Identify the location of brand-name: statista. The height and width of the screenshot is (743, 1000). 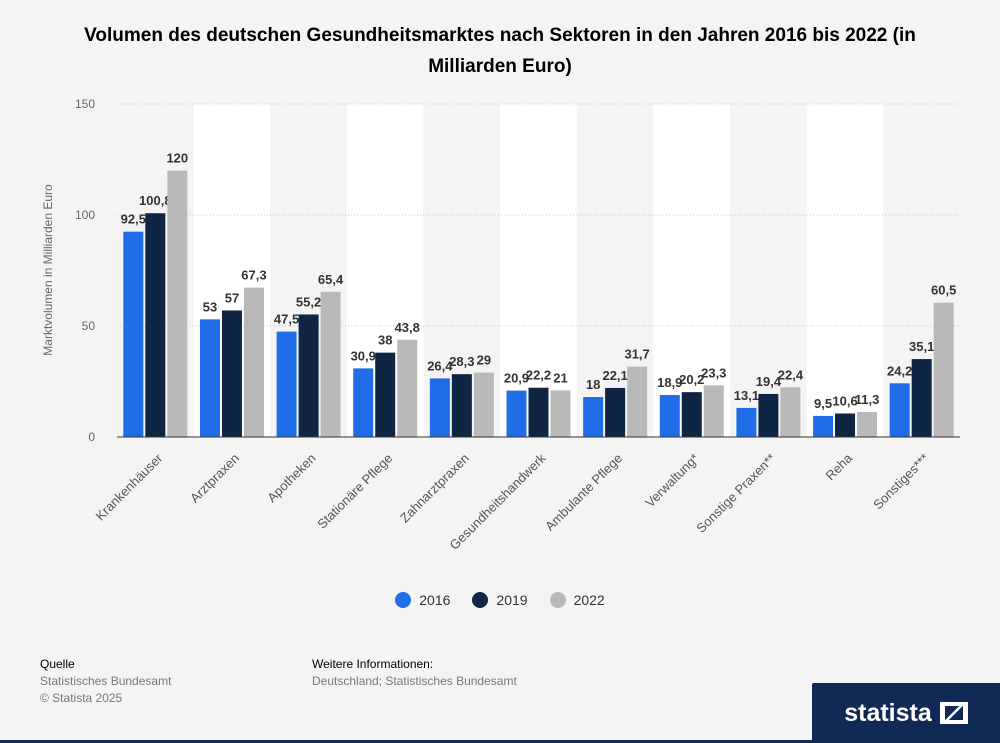
(888, 712).